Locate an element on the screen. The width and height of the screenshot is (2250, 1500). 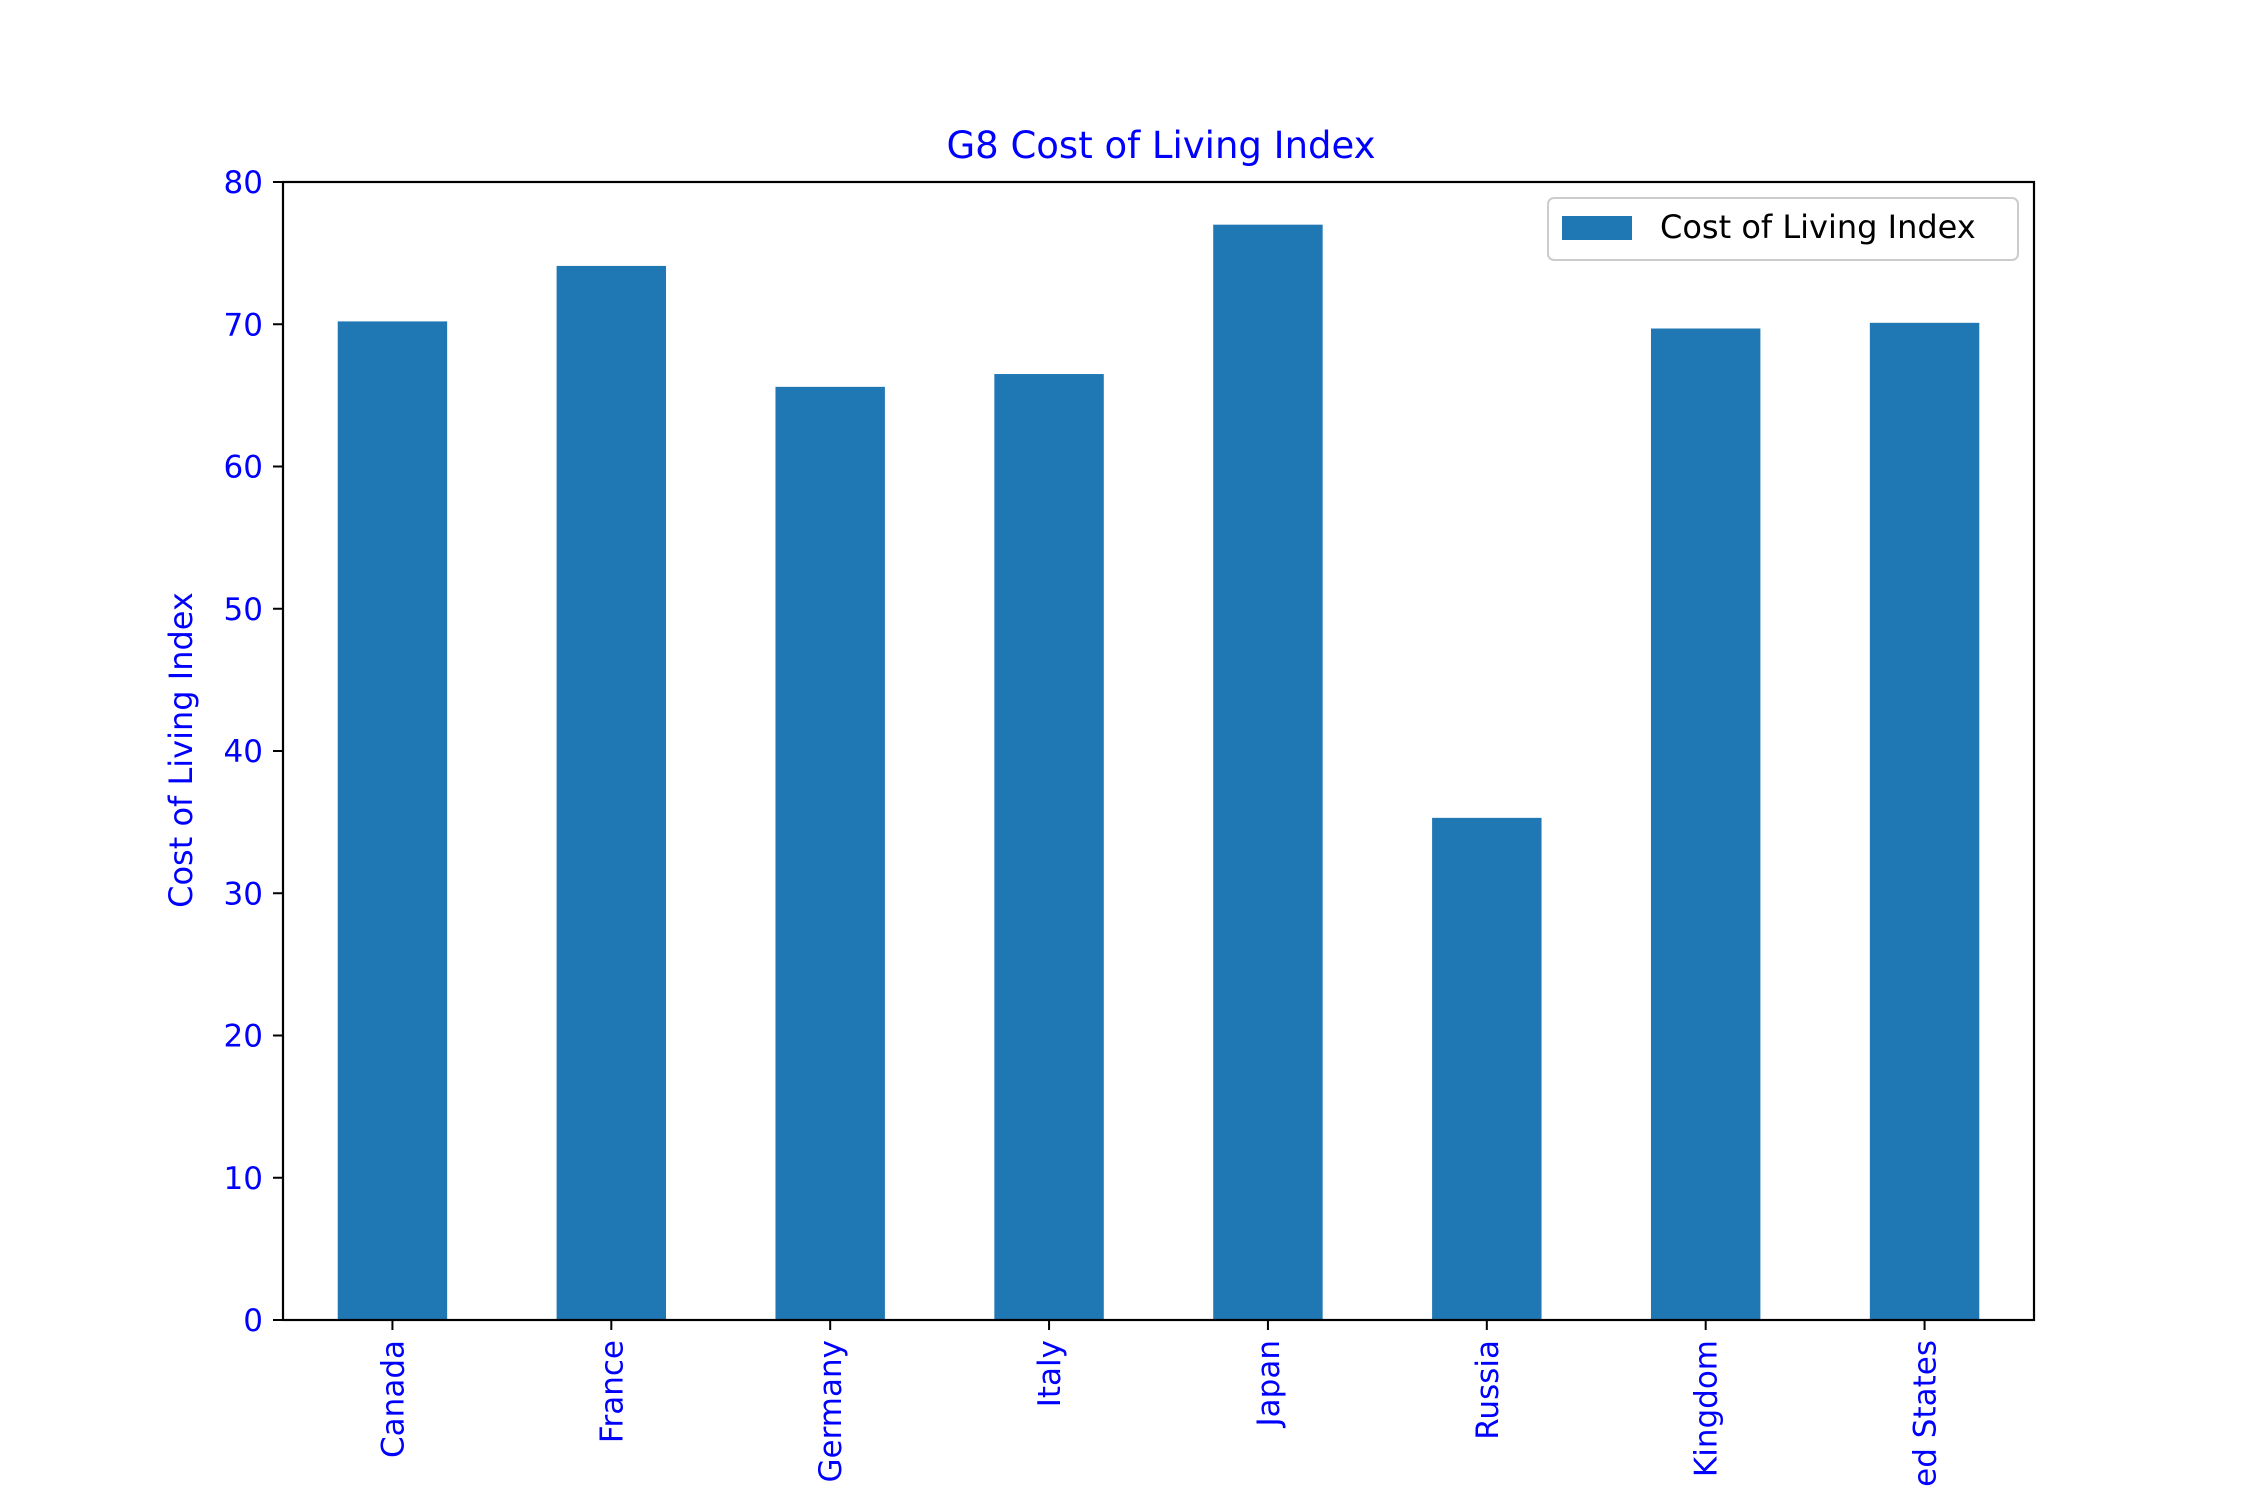
y-tick-label: 40 is located at coordinates (243, 752).